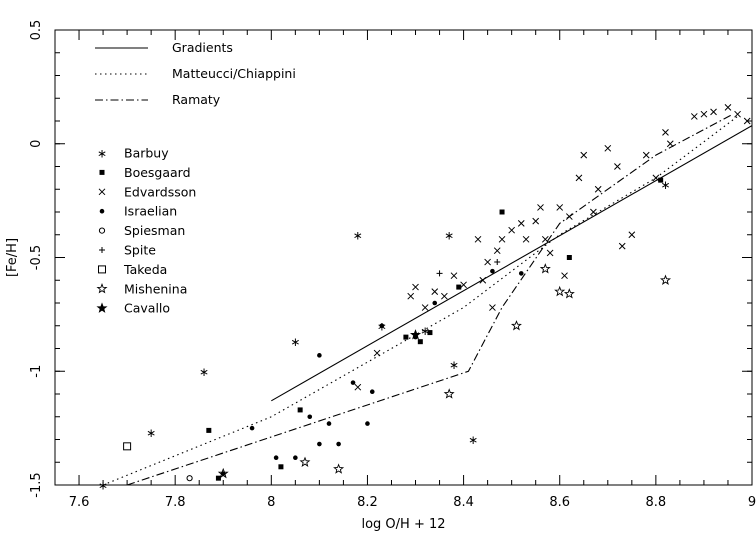 This screenshot has width=756, height=533. I want to click on legend-series-label: Spite, so click(140, 250).